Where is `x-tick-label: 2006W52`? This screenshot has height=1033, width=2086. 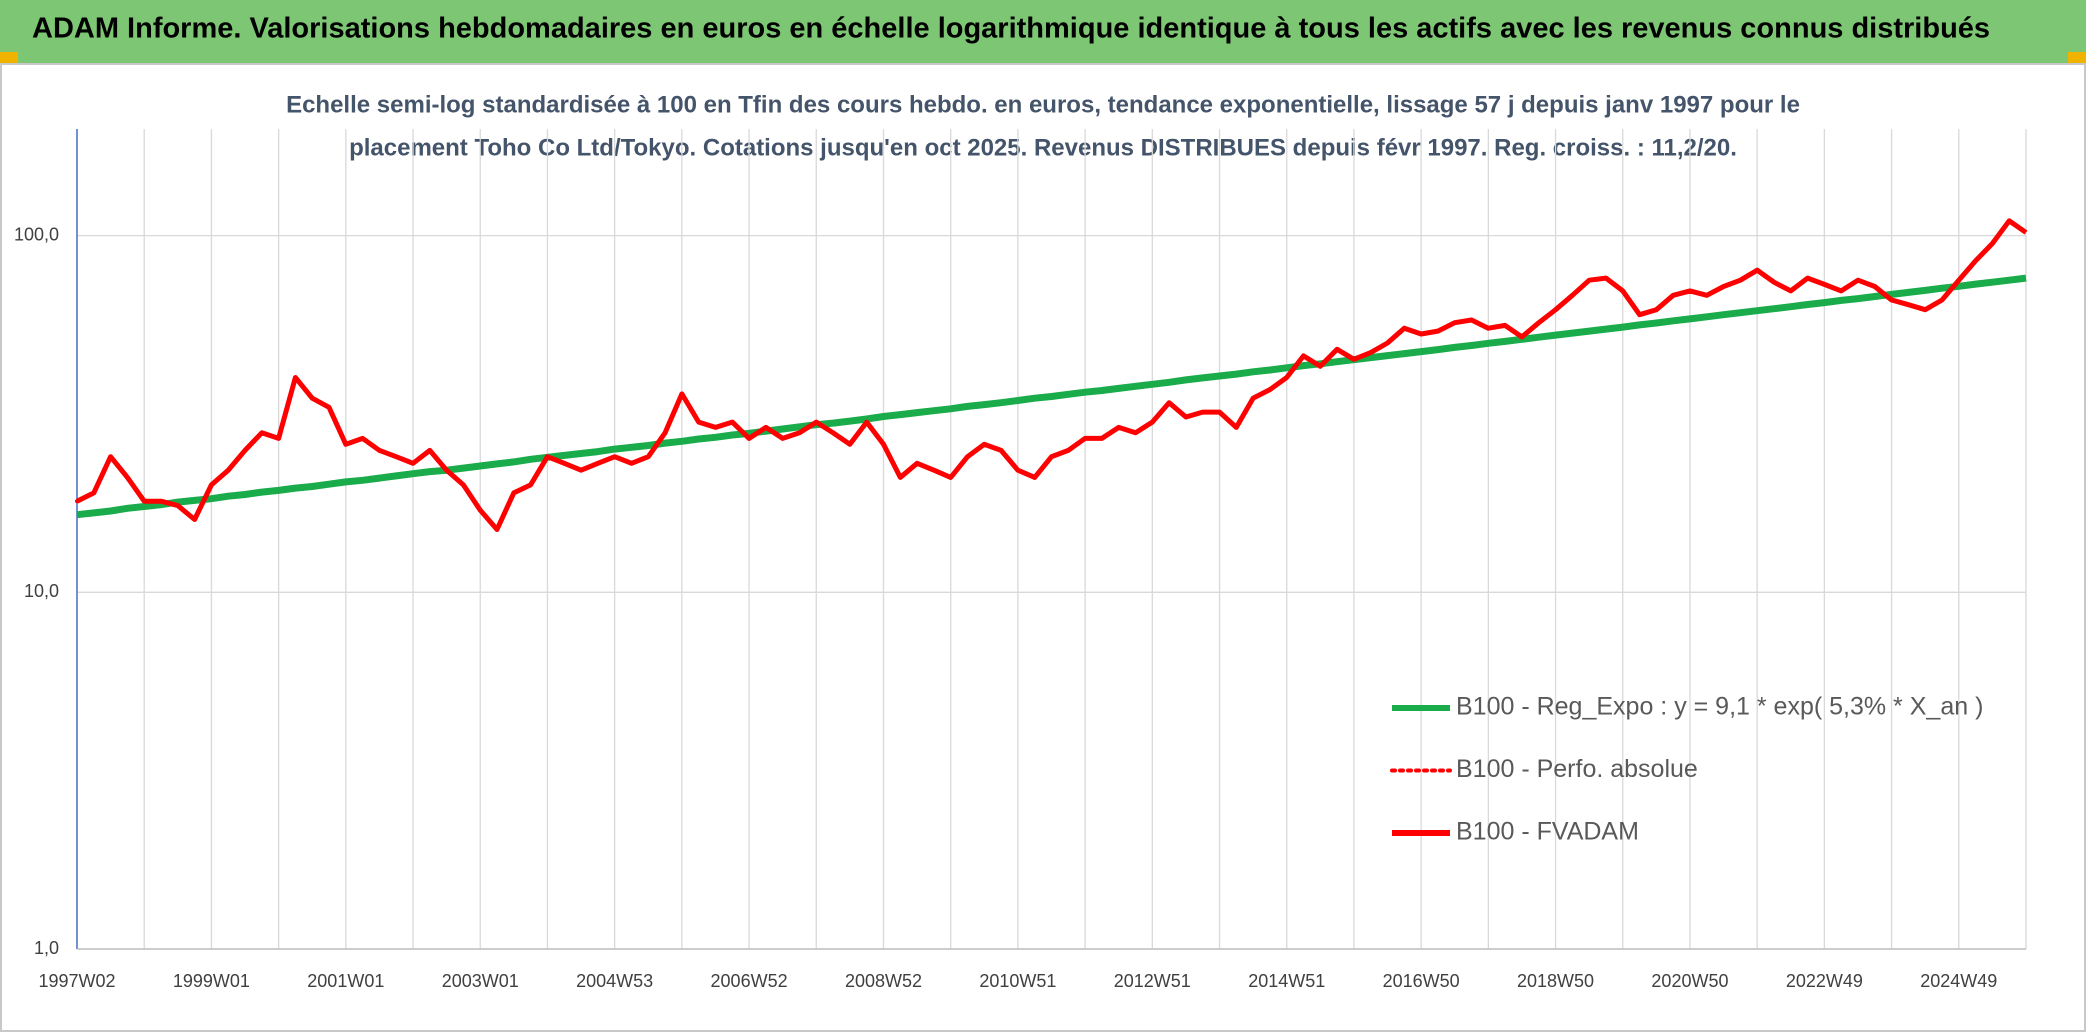
x-tick-label: 2006W52 is located at coordinates (749, 981).